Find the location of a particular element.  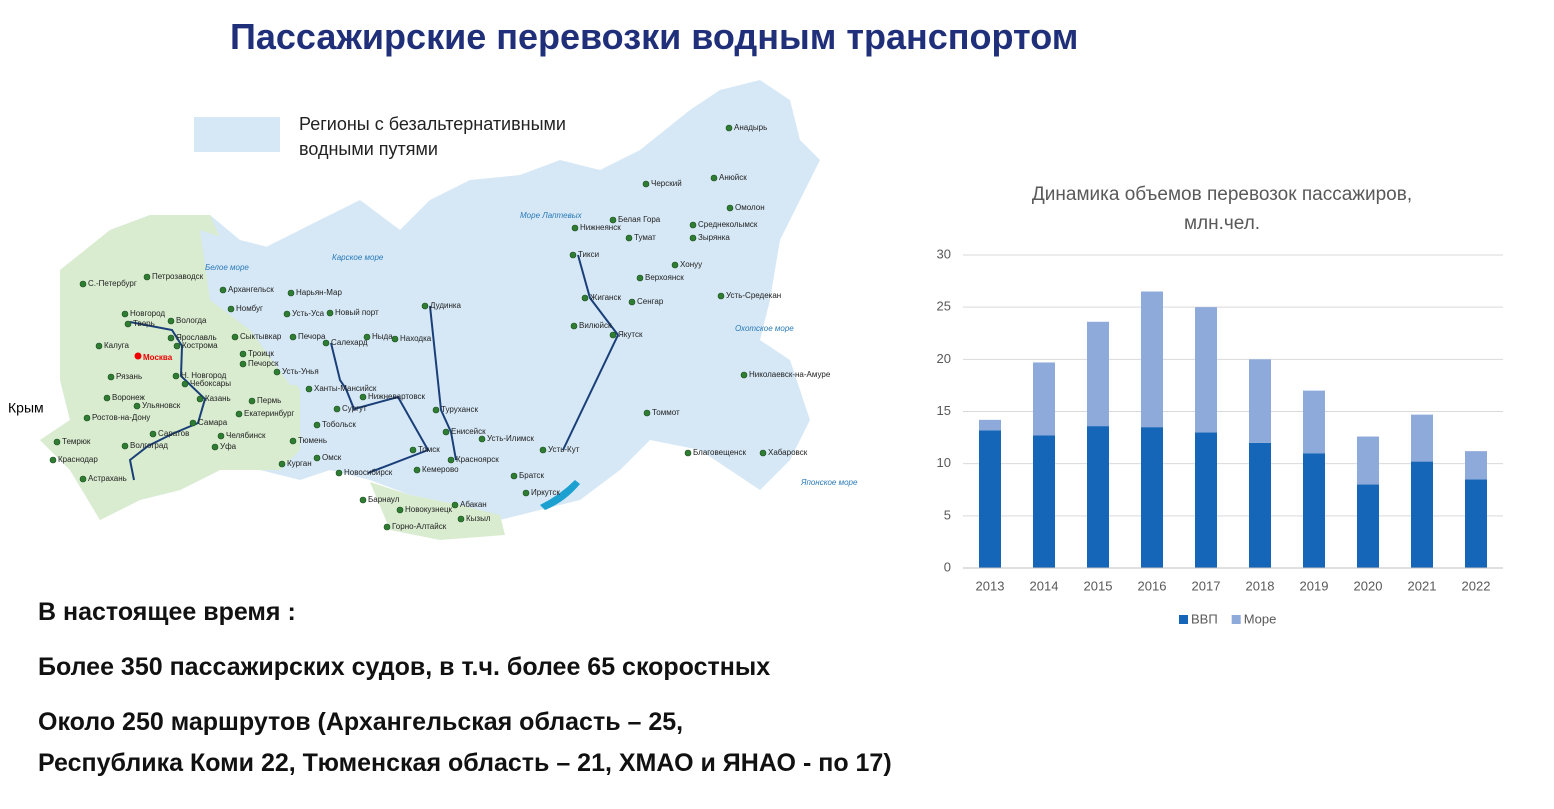

x-tick-label: 2021 is located at coordinates (1422, 585).